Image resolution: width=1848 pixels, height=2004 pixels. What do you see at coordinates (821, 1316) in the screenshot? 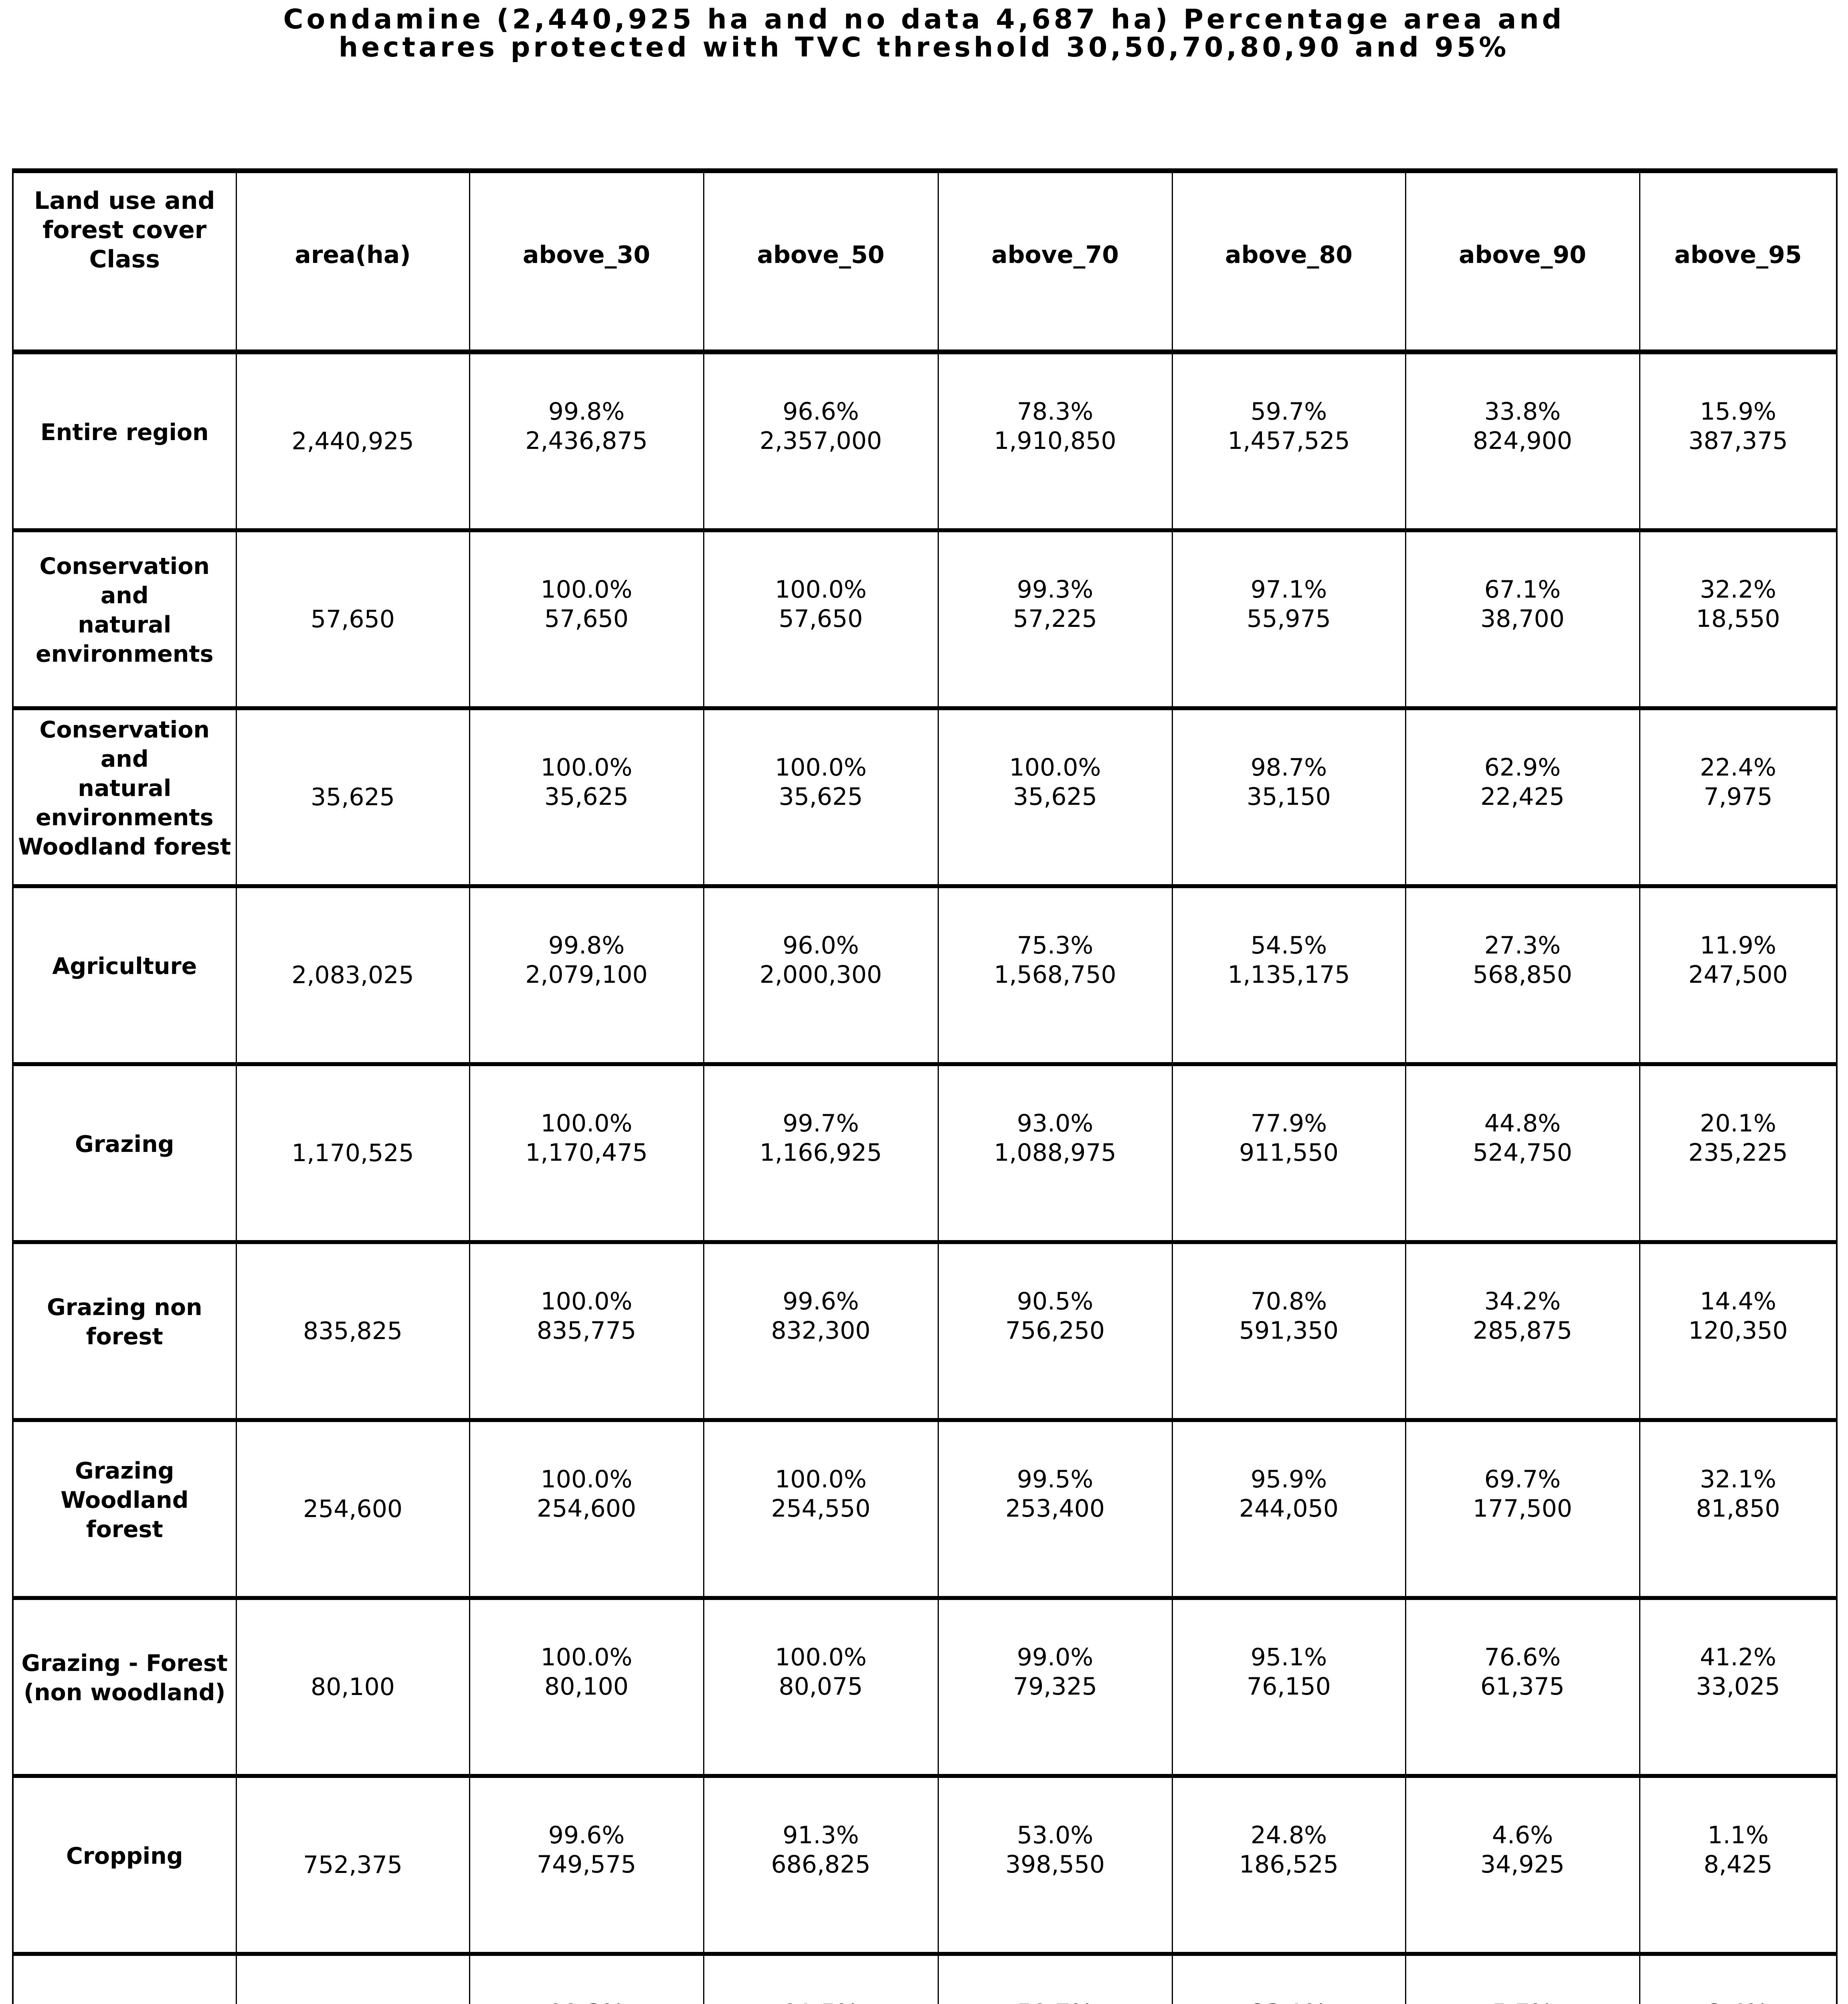
I see `threshold-values: 99.6% 832,300` at bounding box center [821, 1316].